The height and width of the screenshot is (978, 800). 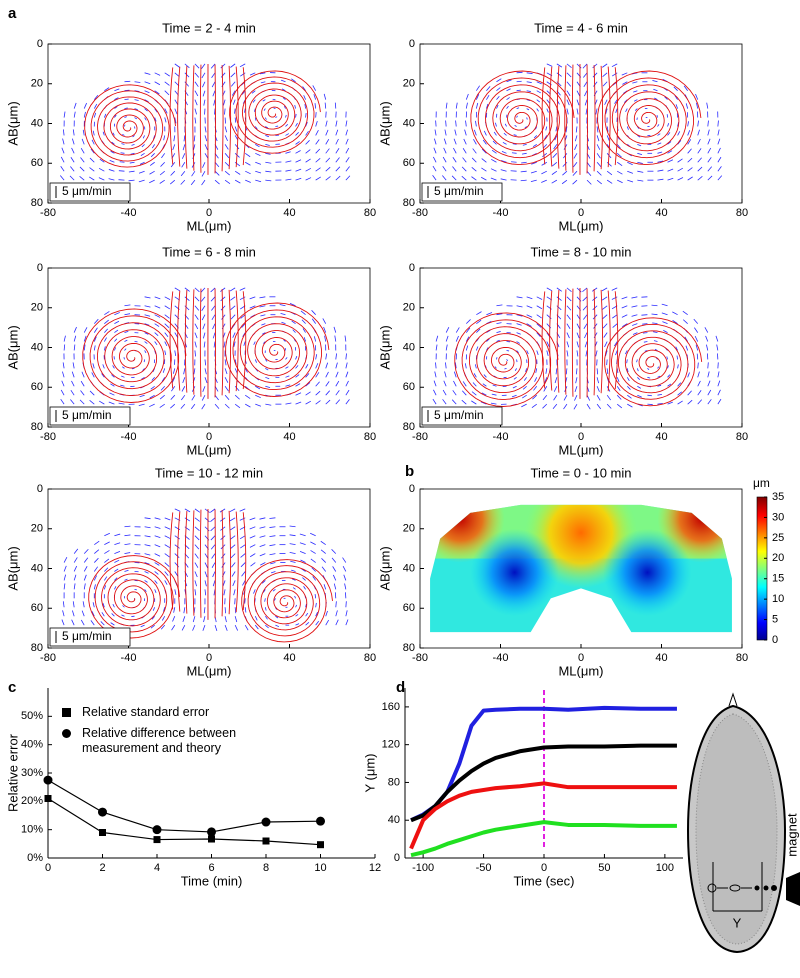 What do you see at coordinates (778, 558) in the screenshot?
I see `colorbar-tick-label: 20` at bounding box center [778, 558].